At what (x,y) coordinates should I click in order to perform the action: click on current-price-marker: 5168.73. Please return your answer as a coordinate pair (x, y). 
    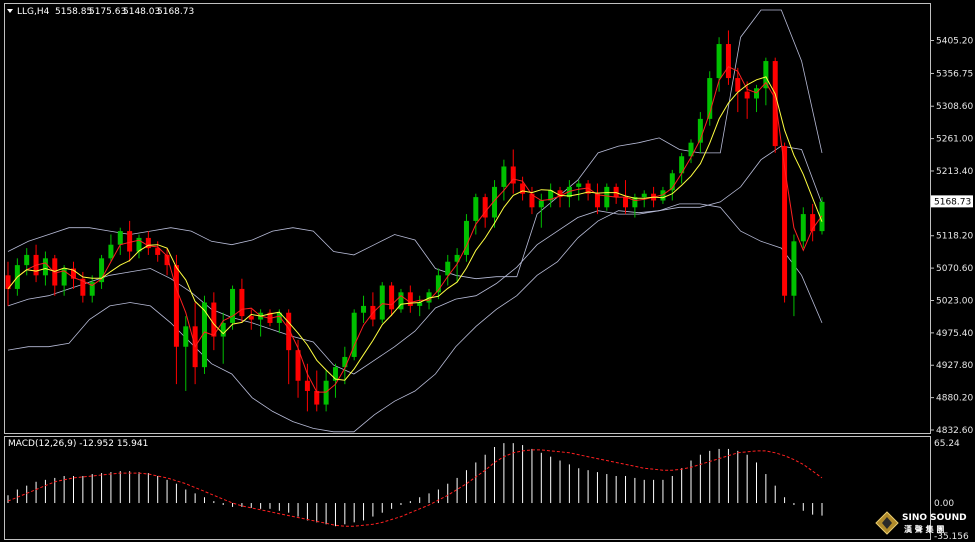
    Looking at the image, I should click on (952, 201).